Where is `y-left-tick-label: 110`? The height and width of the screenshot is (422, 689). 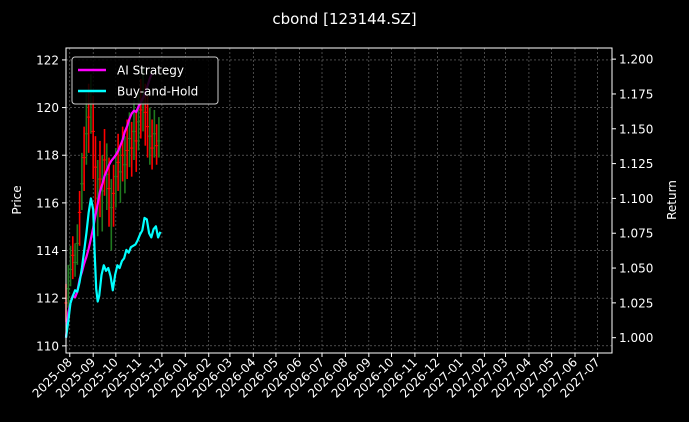
y-left-tick-label: 110 is located at coordinates (47, 346).